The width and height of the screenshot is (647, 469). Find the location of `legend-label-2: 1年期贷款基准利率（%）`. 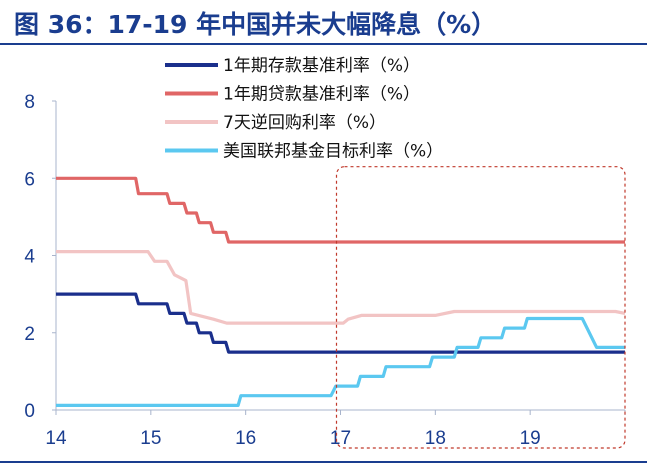

legend-label-2: 1年期贷款基准利率（%） is located at coordinates (321, 95).